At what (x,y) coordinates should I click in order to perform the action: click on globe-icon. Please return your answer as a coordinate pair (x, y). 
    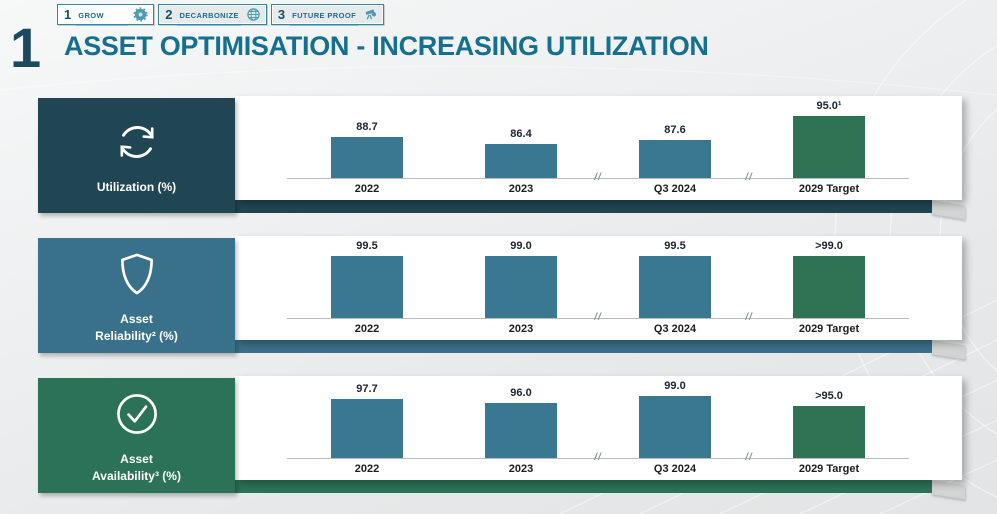
    Looking at the image, I should click on (253, 14).